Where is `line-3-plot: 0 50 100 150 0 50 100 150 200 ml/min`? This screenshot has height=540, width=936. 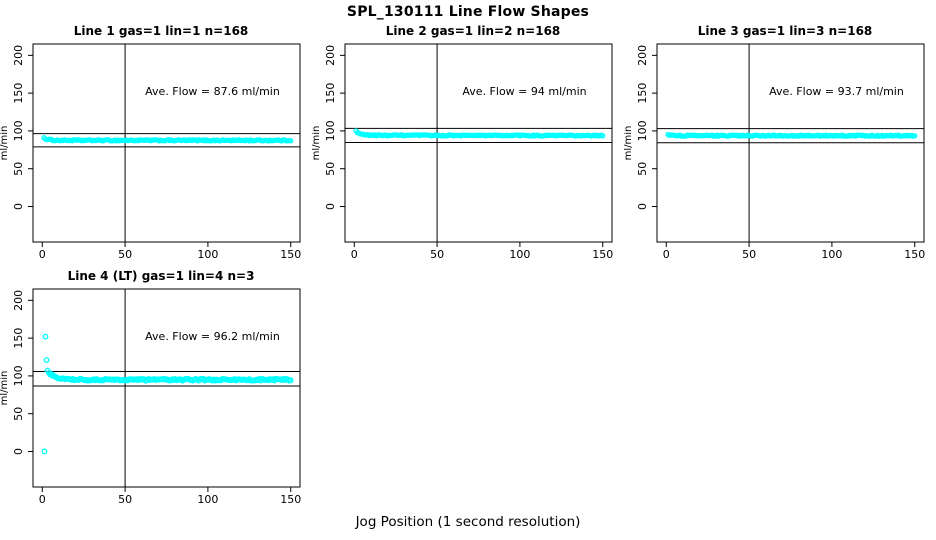
line-3-plot: 0 50 100 150 0 50 100 150 200 ml/min is located at coordinates (774, 152).